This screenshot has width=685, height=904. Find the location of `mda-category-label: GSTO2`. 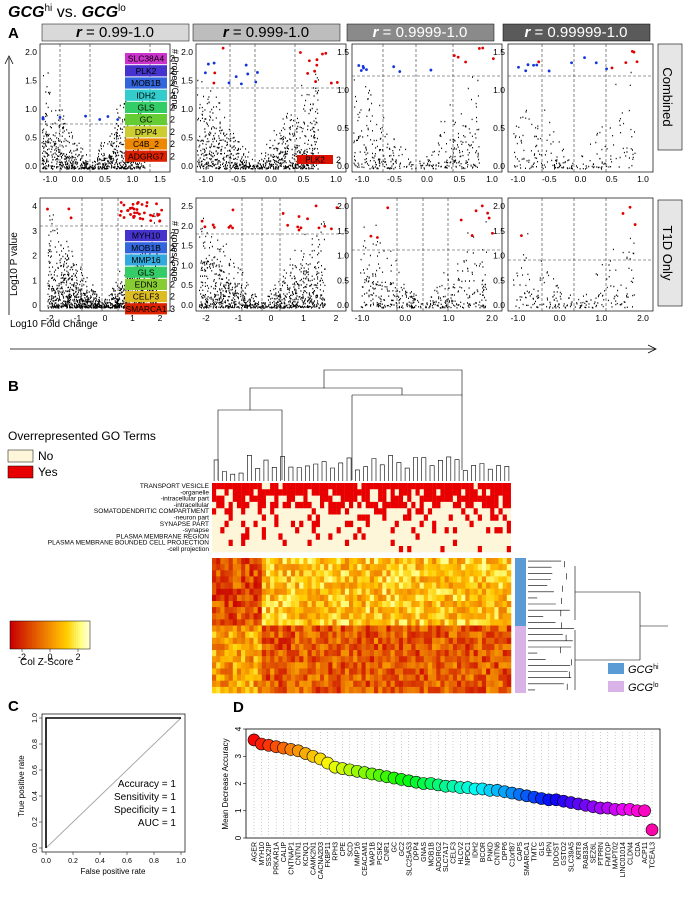

mda-category-label: GSTO2 is located at coordinates (564, 854).